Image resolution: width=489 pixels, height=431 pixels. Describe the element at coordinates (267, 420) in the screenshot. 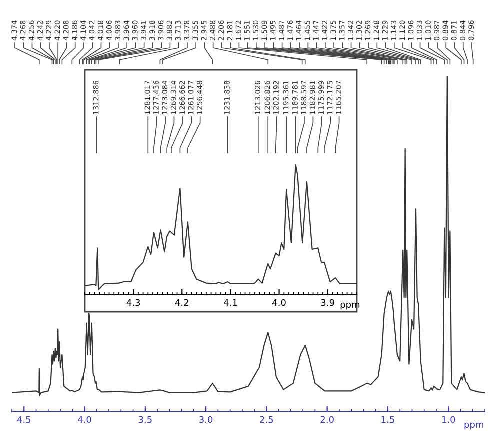

I see `x-tick-label: 2.5` at that location.